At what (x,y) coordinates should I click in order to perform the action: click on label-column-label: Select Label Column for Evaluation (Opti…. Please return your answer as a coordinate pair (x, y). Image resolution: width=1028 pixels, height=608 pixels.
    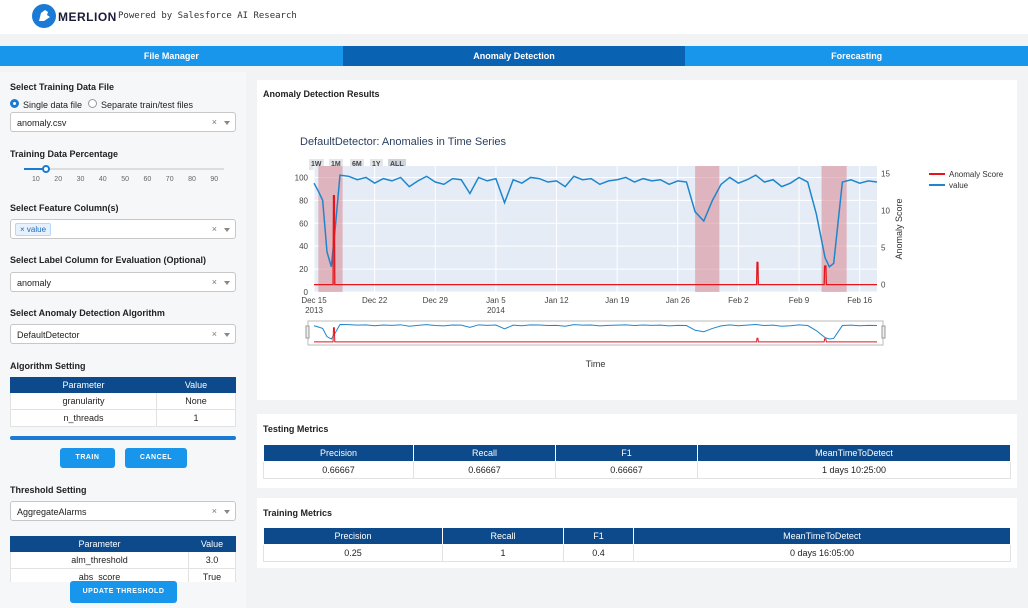
    Looking at the image, I should click on (108, 260).